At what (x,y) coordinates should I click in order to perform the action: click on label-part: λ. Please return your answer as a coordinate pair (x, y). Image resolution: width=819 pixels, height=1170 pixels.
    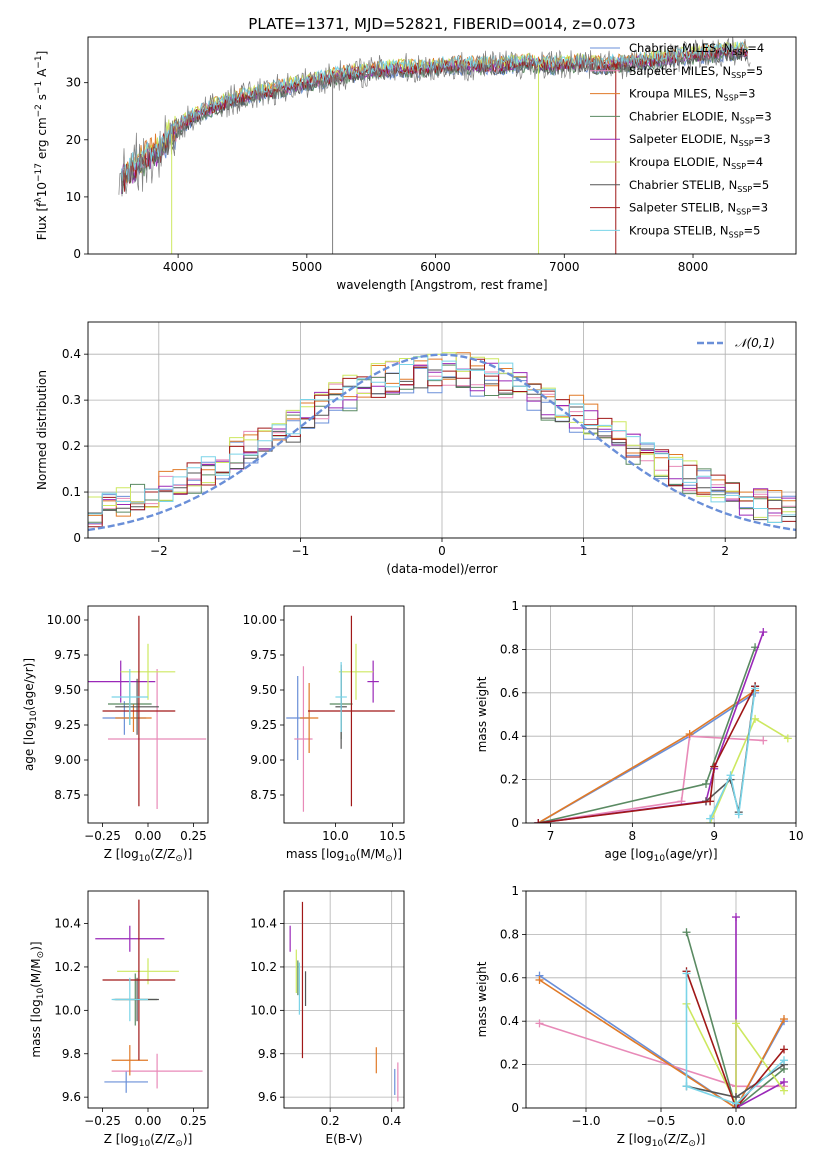
    Looking at the image, I should click on (39, 200).